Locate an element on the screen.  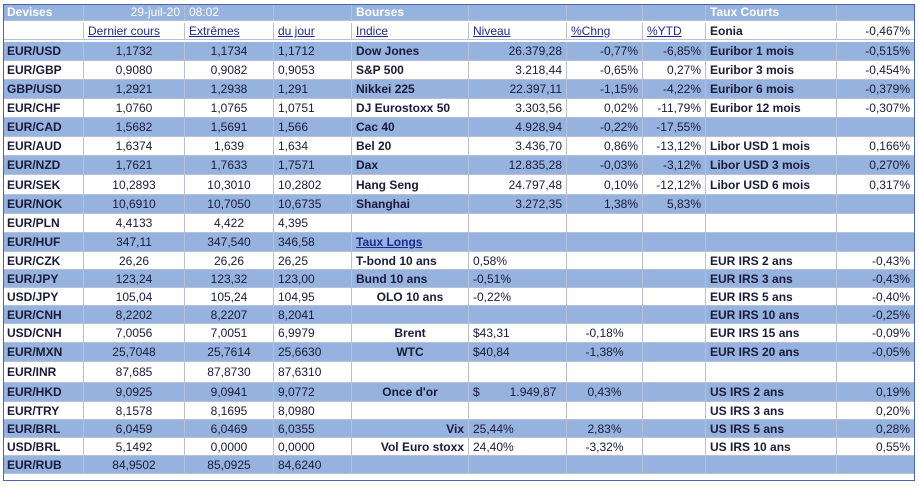
time-cell: 08:02 is located at coordinates (229, 12).